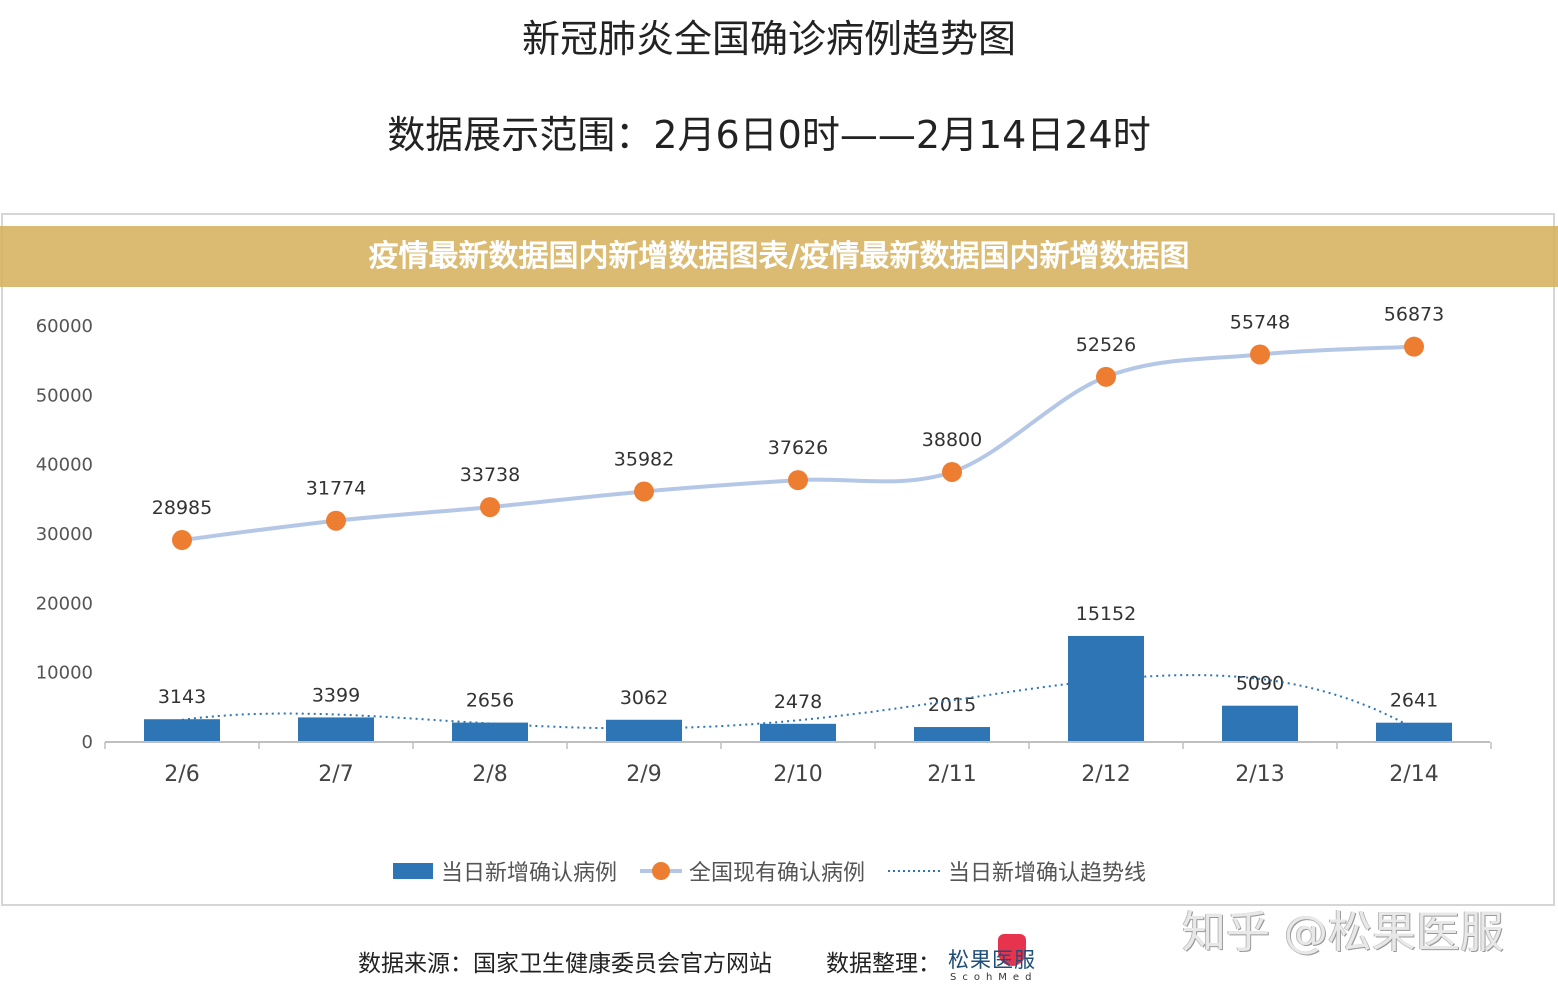 The image size is (1558, 988). What do you see at coordinates (182, 508) in the screenshot?
I see `line-data-label: 28985` at bounding box center [182, 508].